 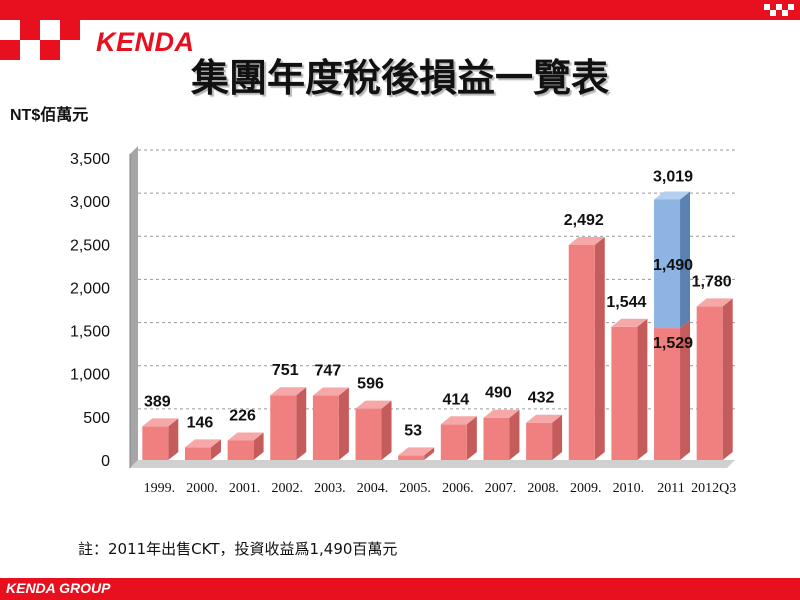 I want to click on data-label: 596, so click(x=370, y=384).